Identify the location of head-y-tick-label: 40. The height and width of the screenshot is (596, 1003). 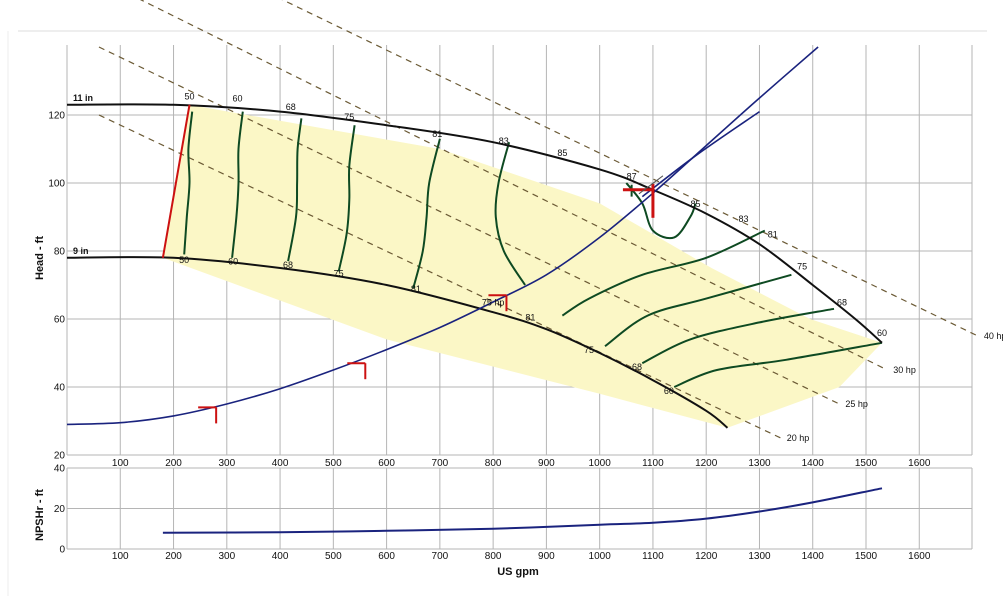
(60, 388).